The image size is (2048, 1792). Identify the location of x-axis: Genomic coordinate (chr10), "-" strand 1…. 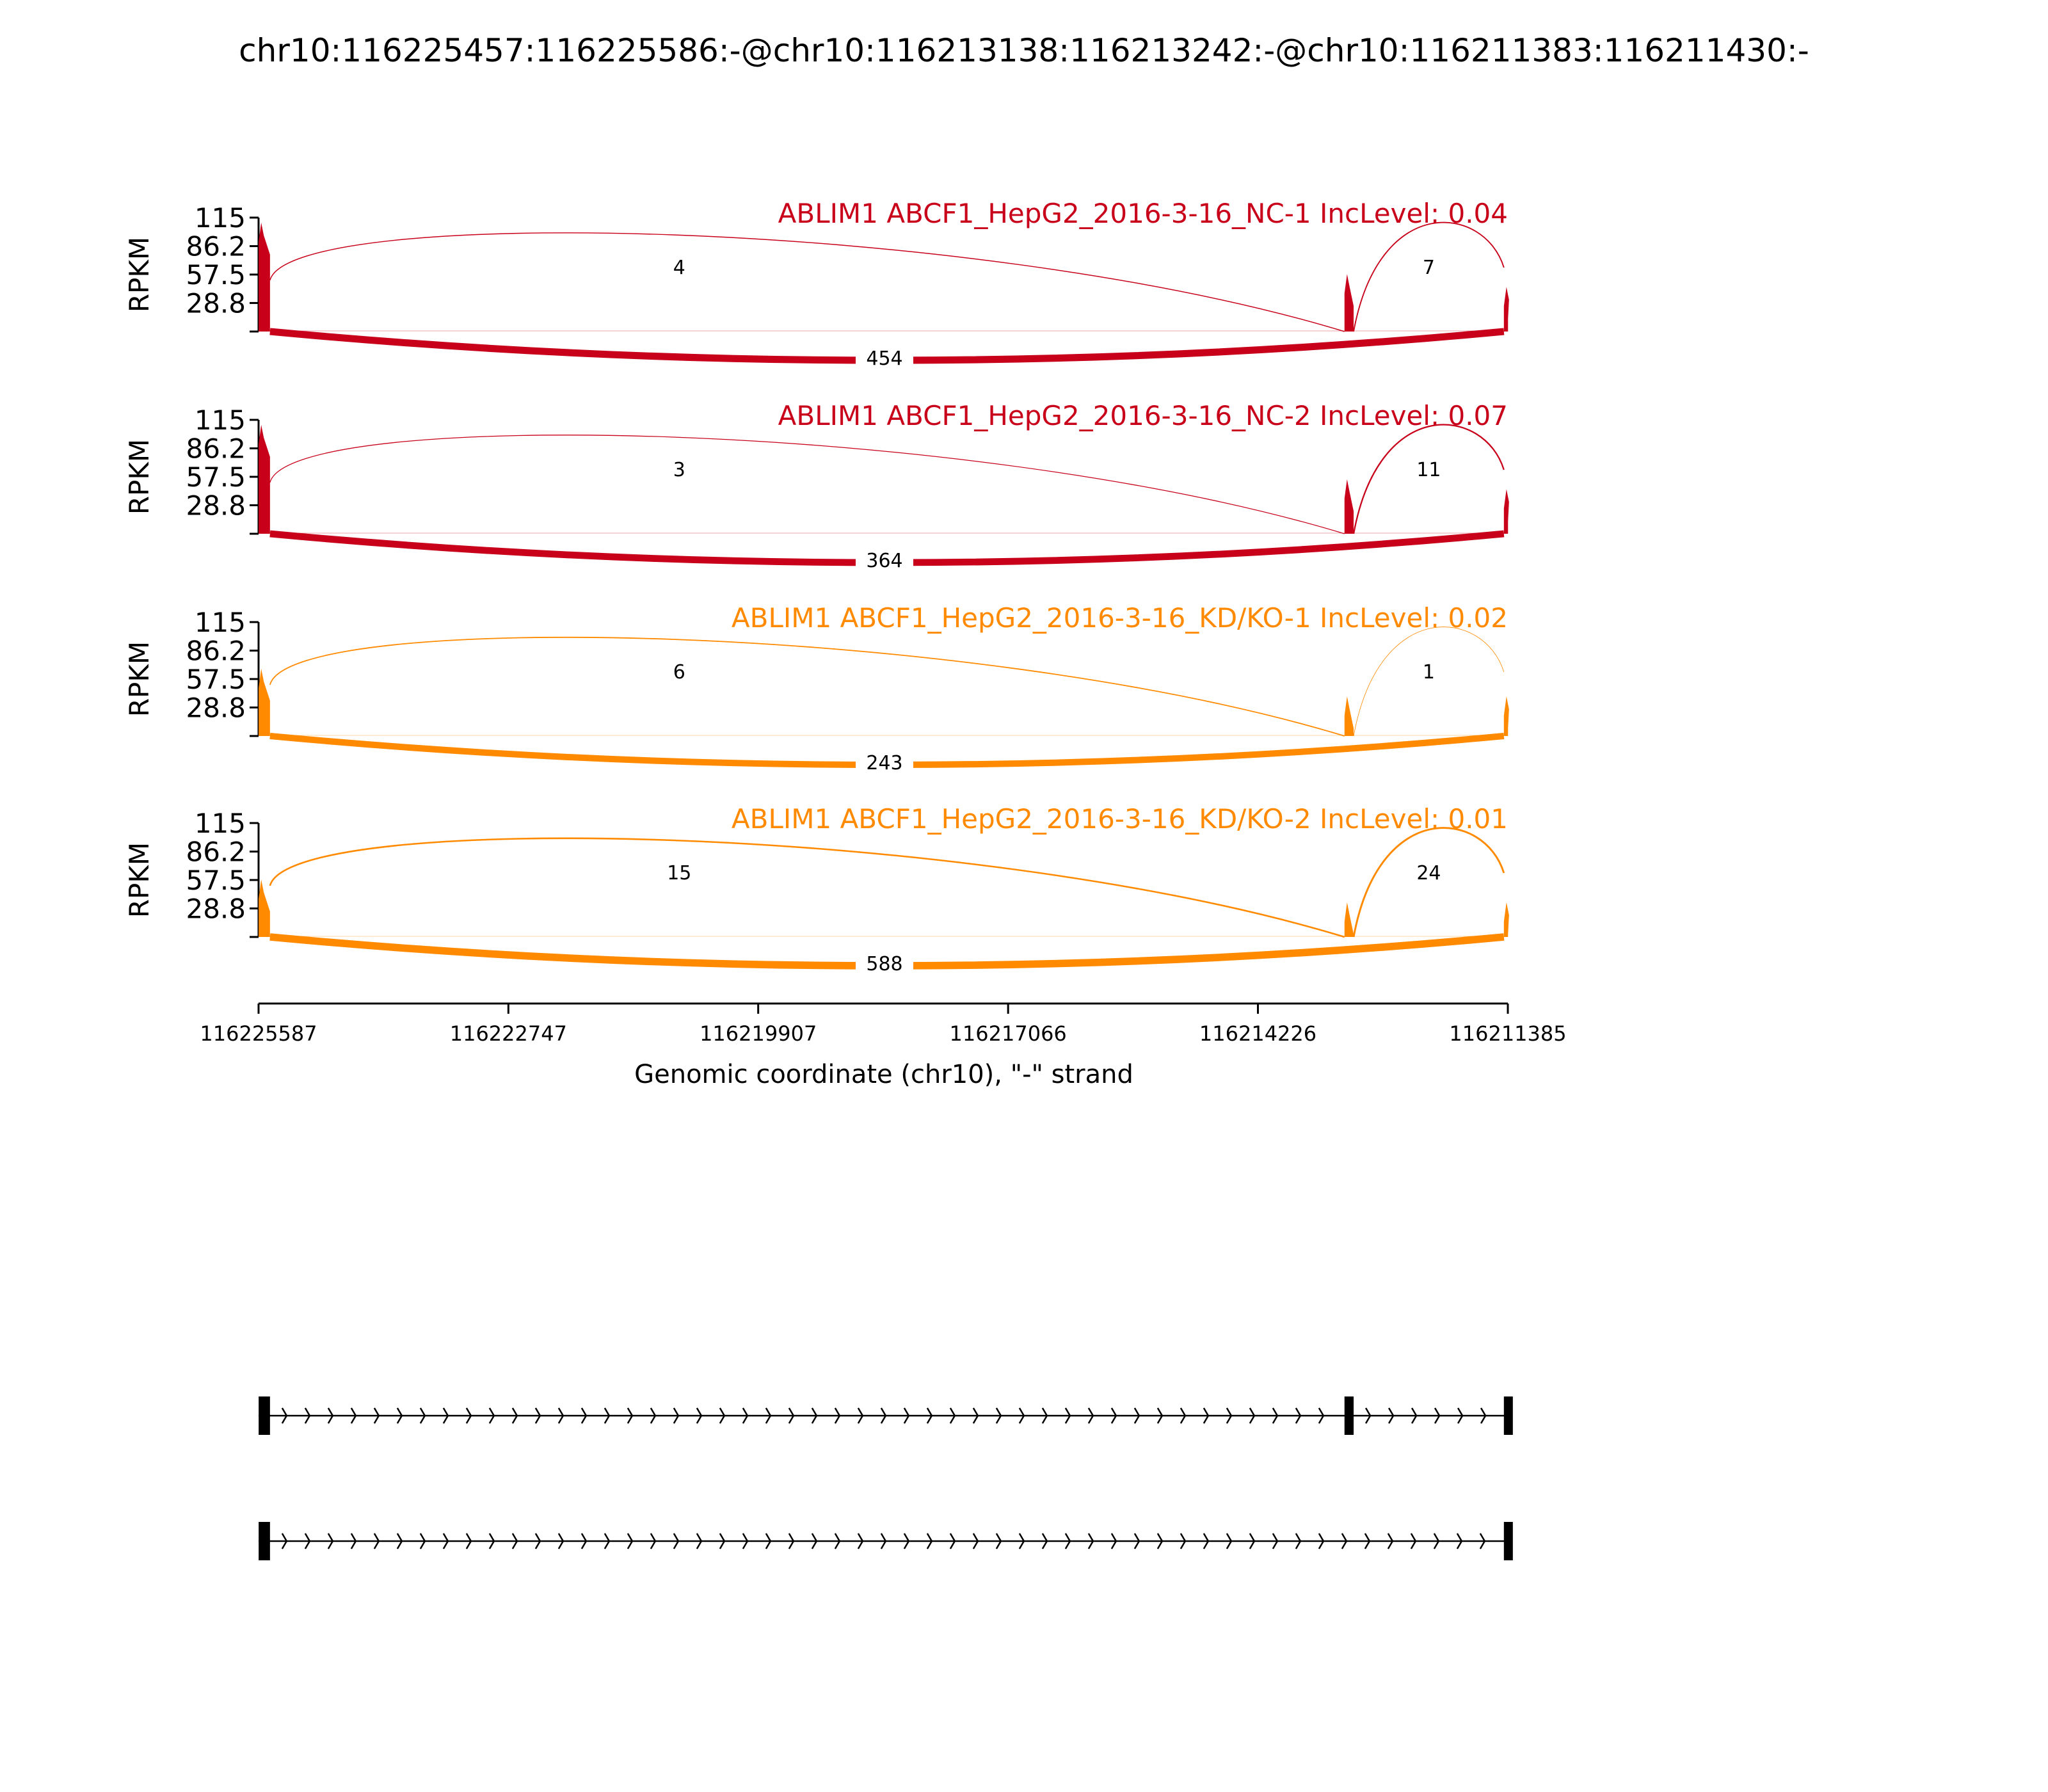
(883, 1045).